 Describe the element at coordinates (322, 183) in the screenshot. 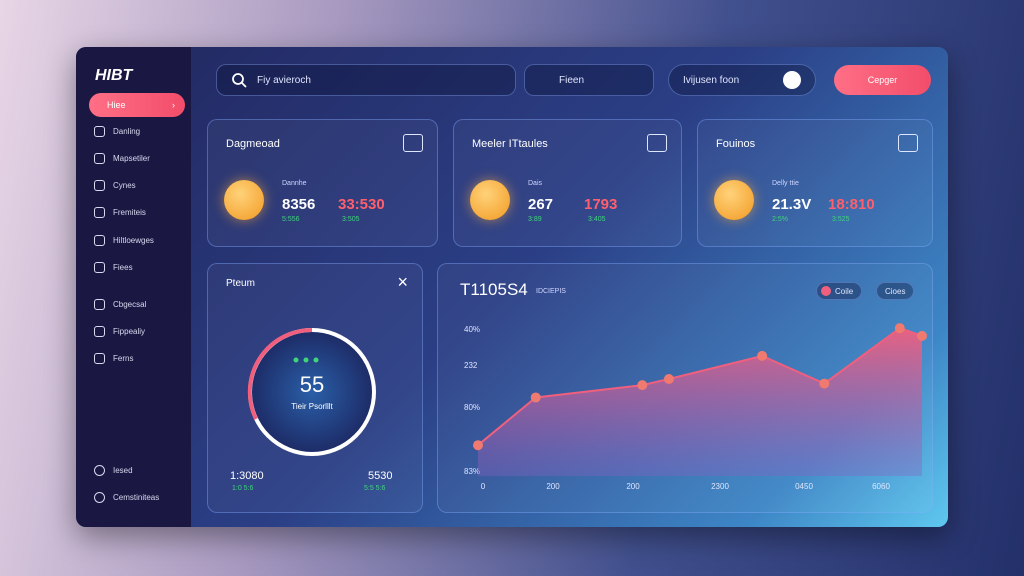

I see `stat-card: Dagmeoad Dannhe 8356 33:530 5:556 3:505` at that location.